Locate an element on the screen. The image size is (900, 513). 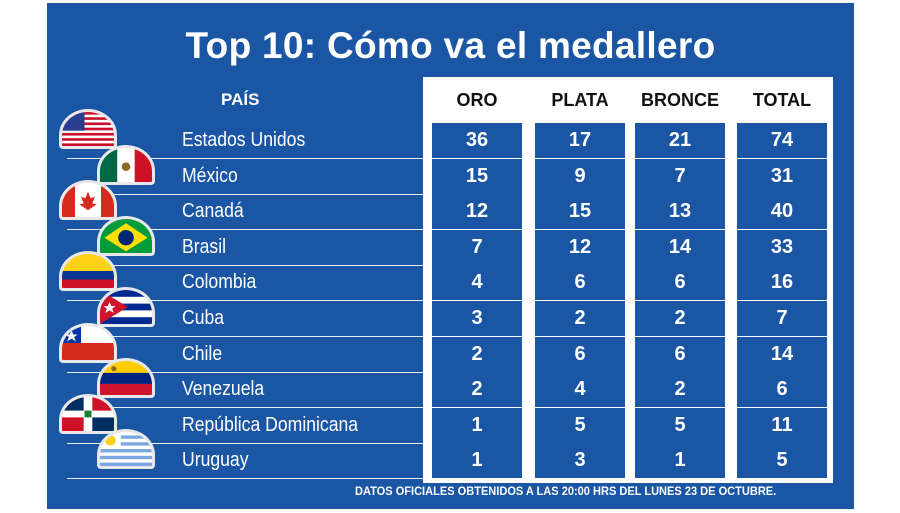
cell-total: 6 is located at coordinates (782, 390).